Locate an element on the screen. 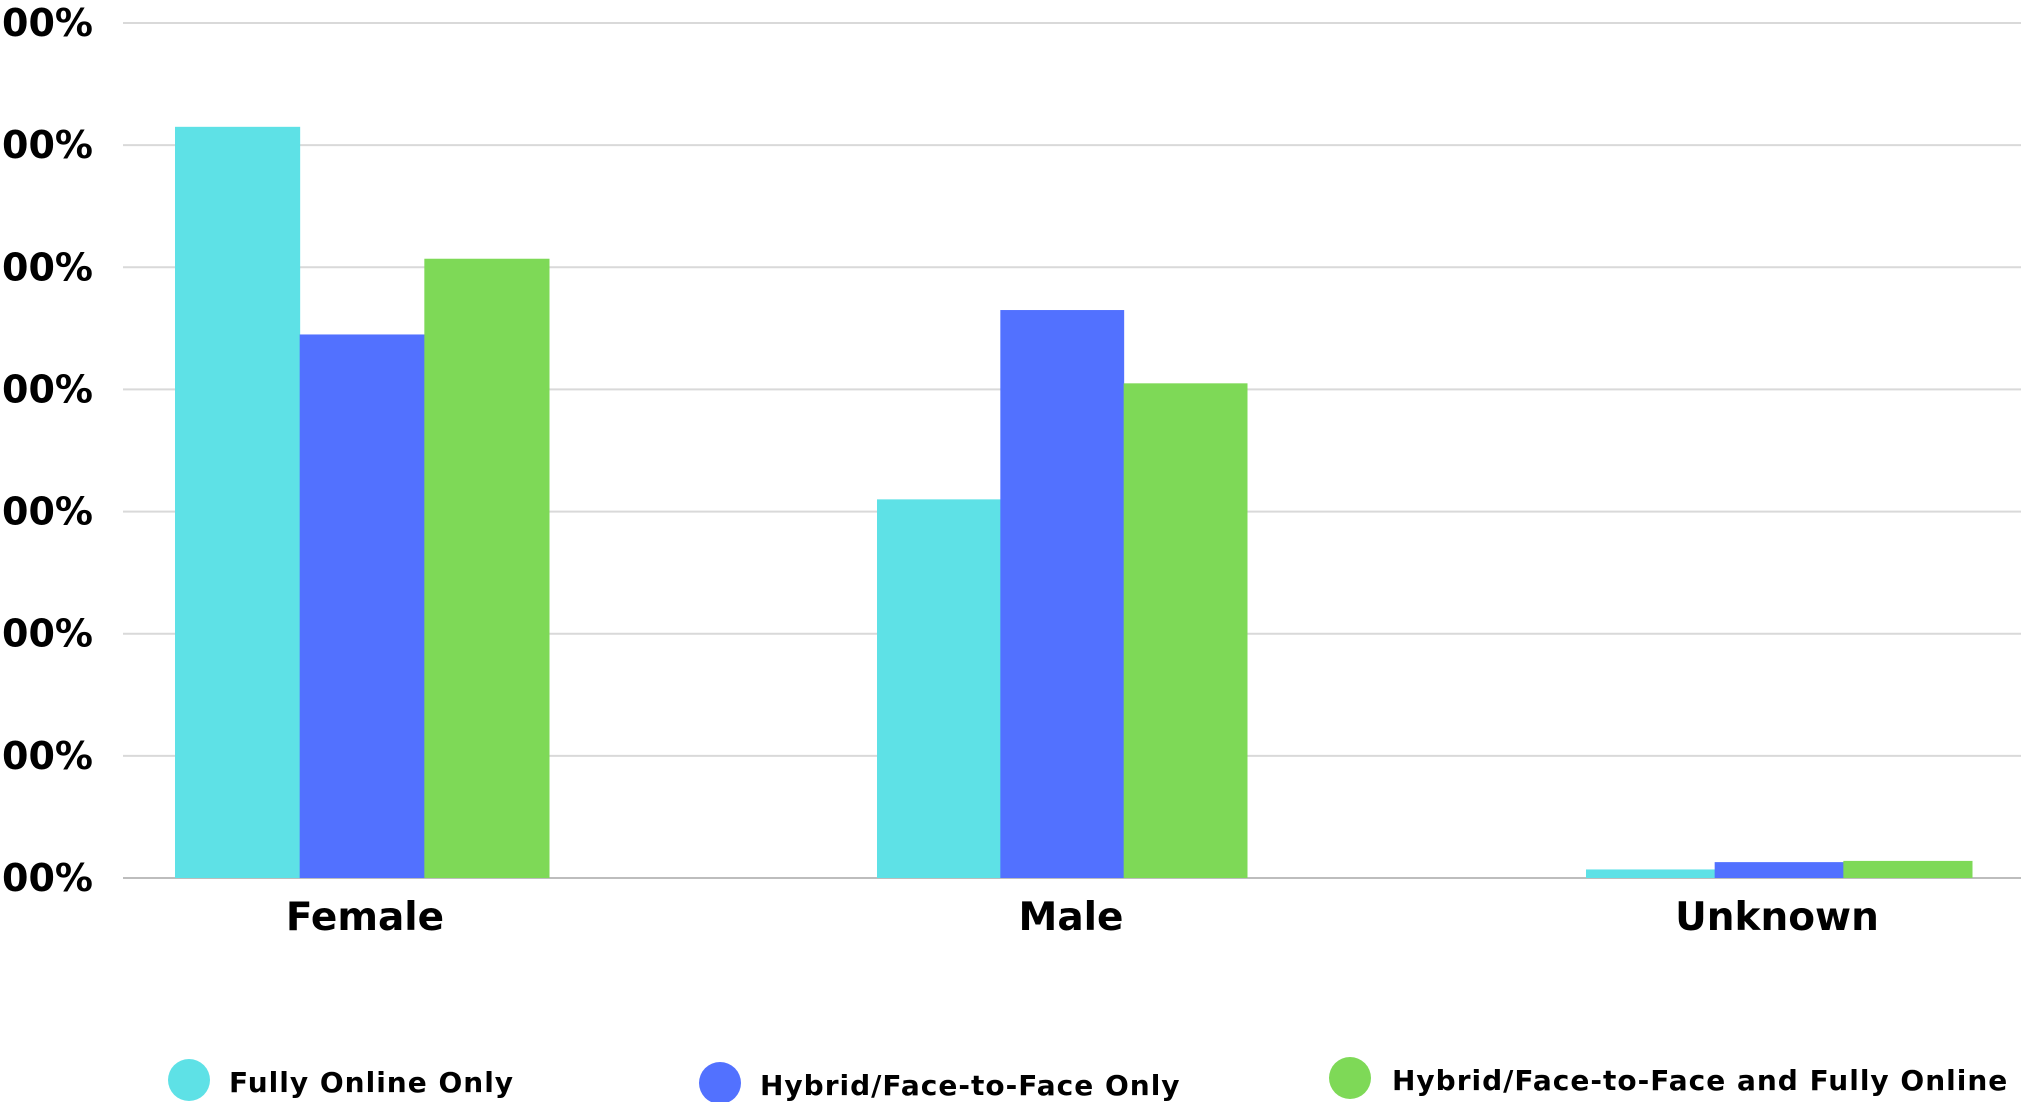 Image resolution: width=2021 pixels, height=1102 pixels. x-category-label: Female is located at coordinates (365, 917).